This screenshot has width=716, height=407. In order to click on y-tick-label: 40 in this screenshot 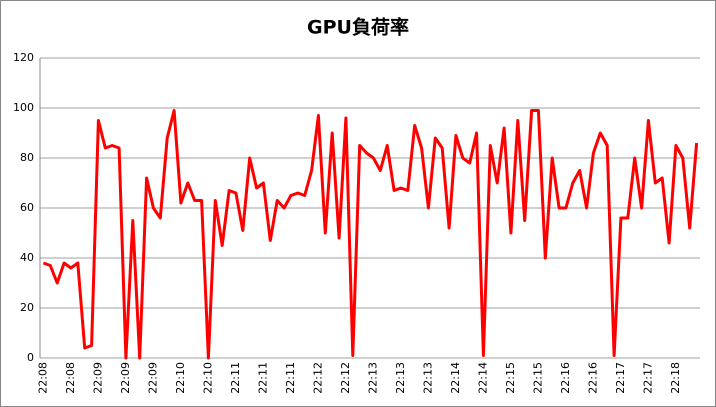, I will do `click(27, 257)`.